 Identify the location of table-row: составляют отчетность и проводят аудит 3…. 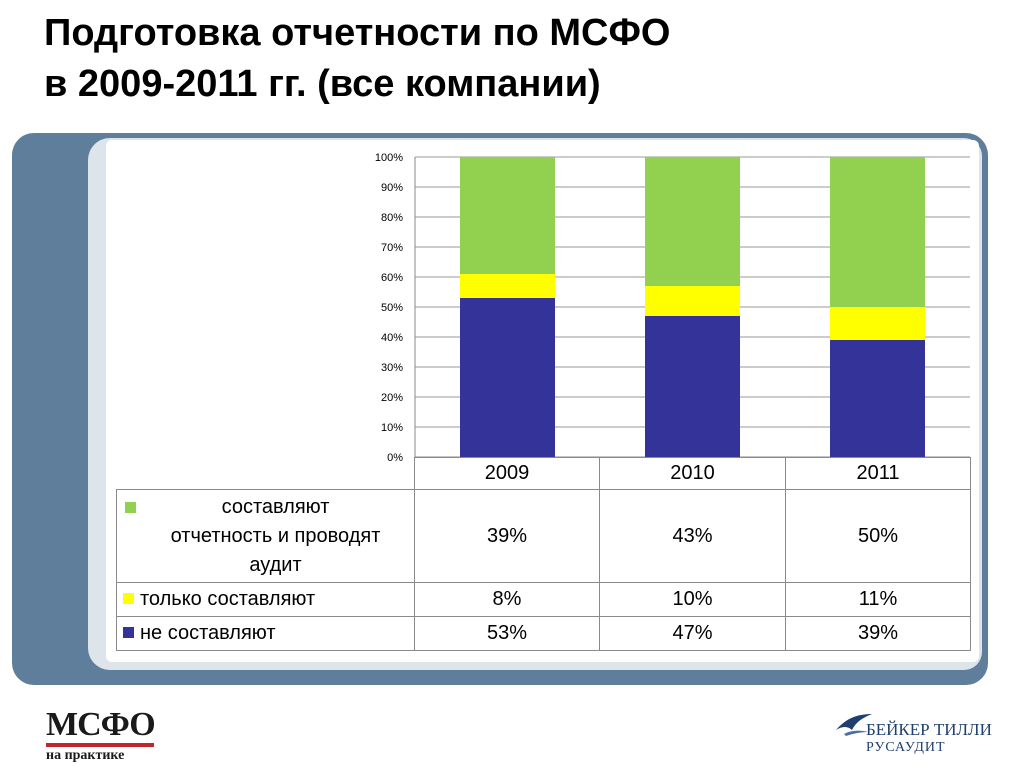
(543, 536).